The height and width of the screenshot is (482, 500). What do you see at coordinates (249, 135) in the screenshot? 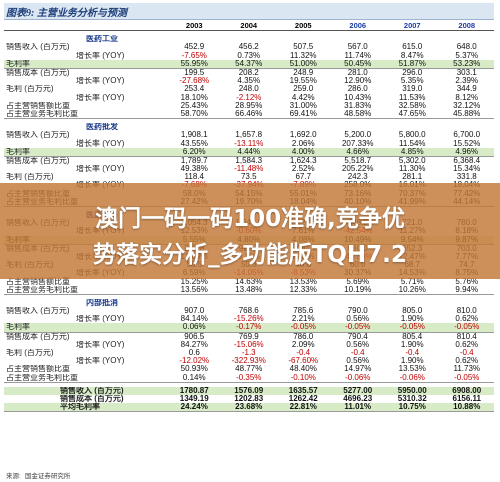
I see `value-cell: 1,657.8` at bounding box center [249, 135].